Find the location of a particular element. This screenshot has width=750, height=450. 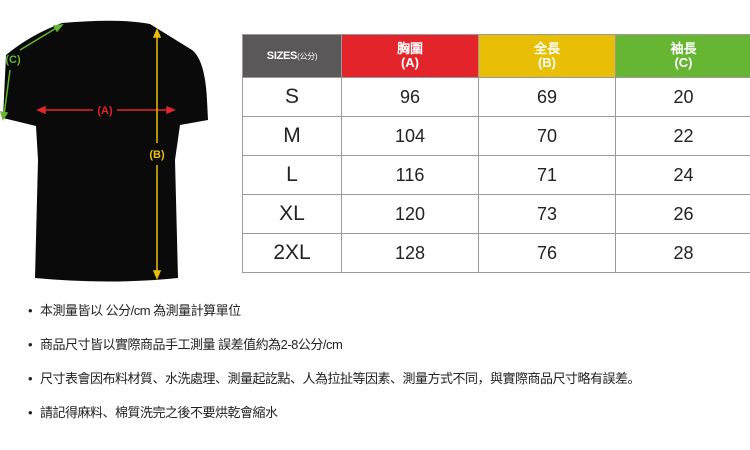

header-sub: (A) is located at coordinates (410, 62).